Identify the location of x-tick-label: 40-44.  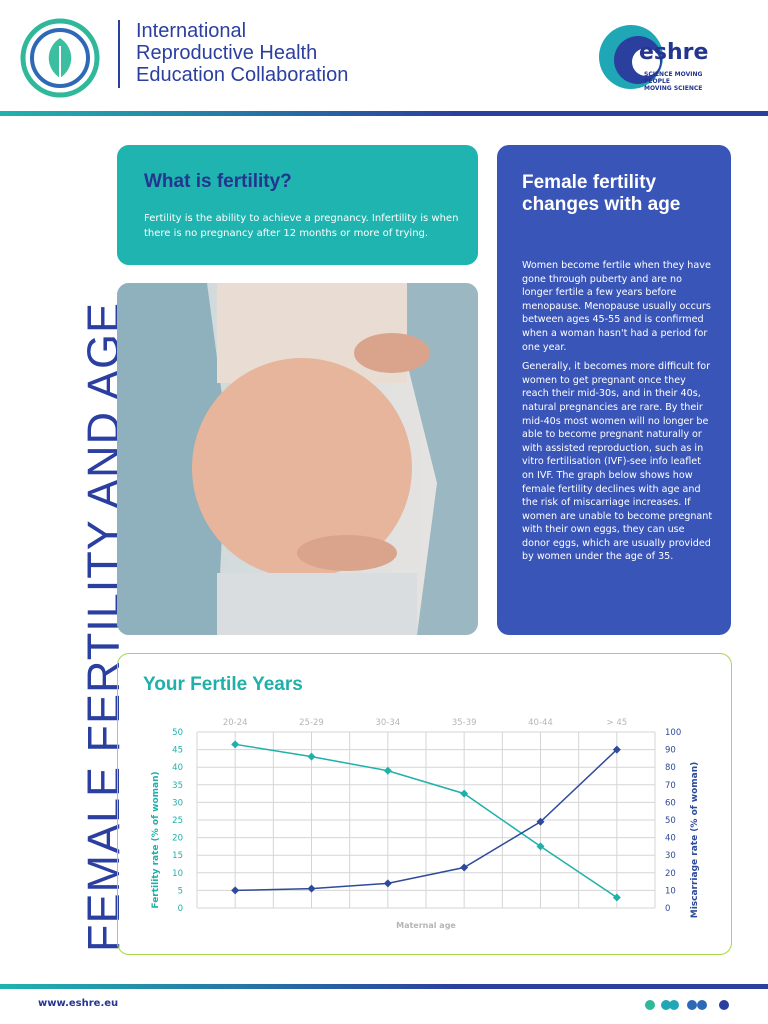
(540, 723).